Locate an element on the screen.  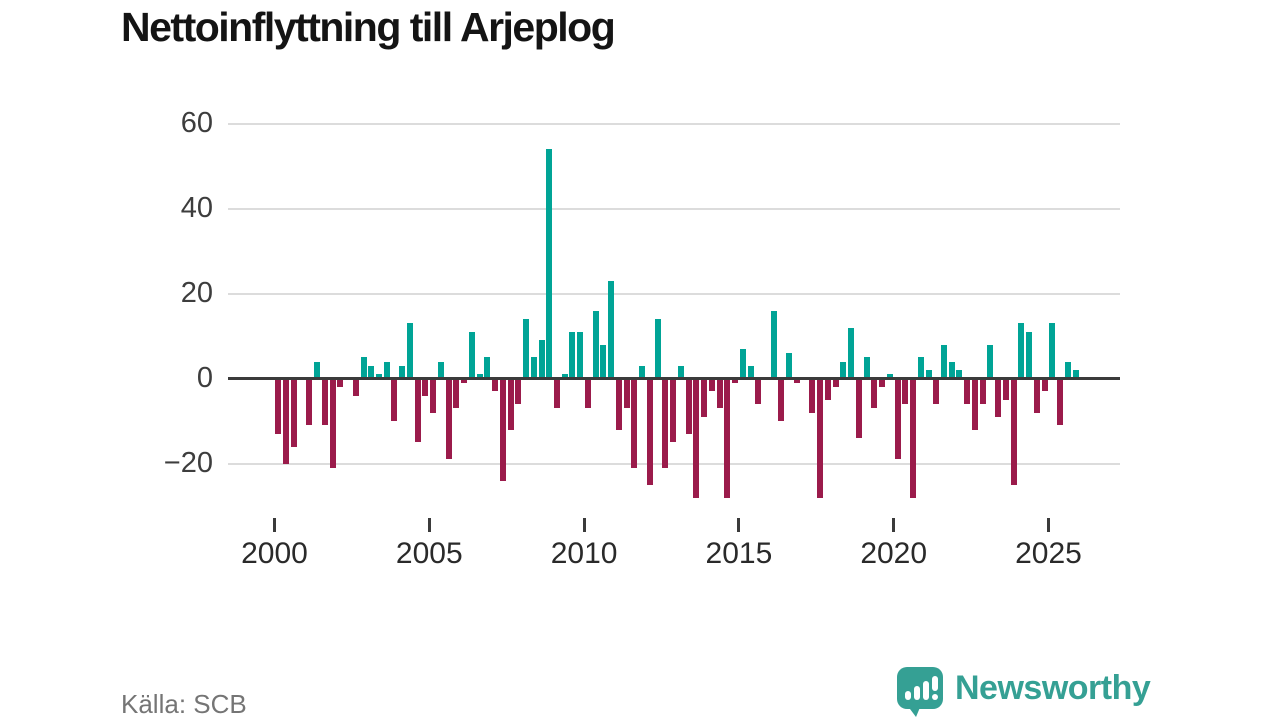
y-axis-tick-label: 60 is located at coordinates (196, 122).